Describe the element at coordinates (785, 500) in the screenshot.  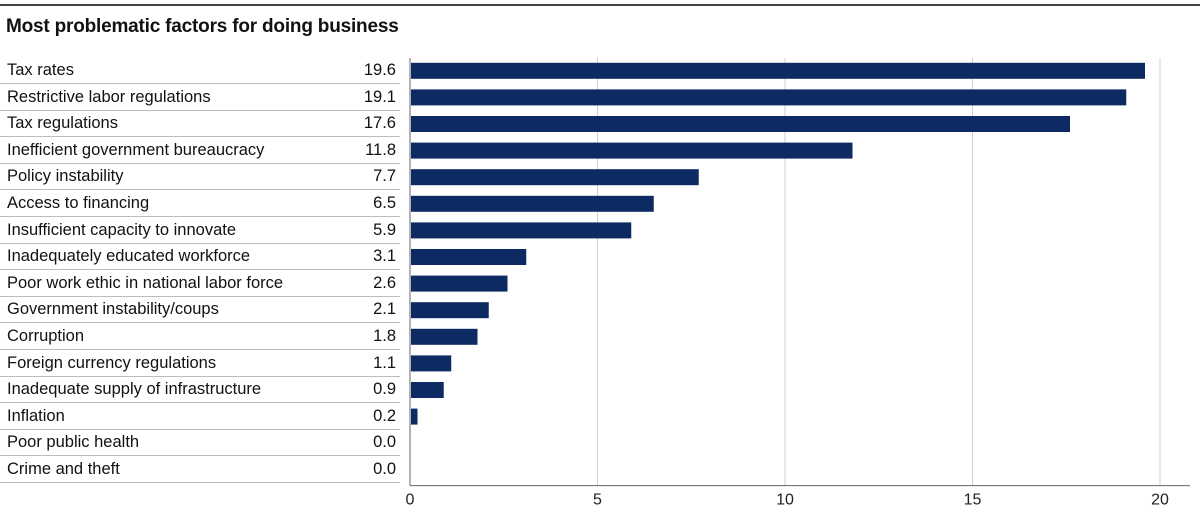
I see `x-tick-label: 10` at that location.